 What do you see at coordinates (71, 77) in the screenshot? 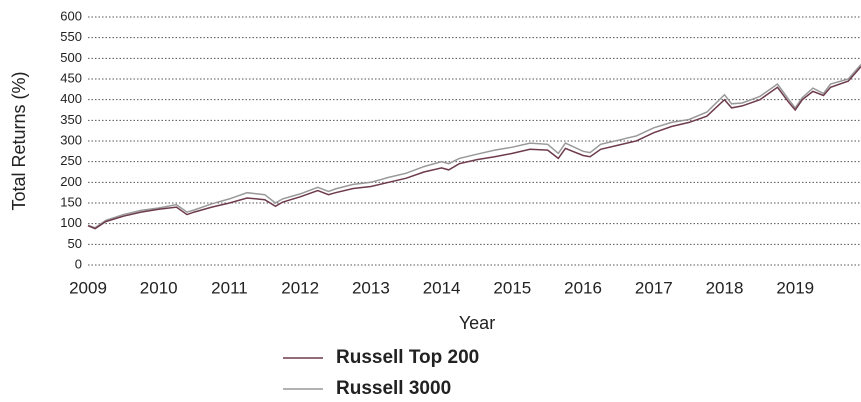
I see `y-tick-label: 450` at bounding box center [71, 77].